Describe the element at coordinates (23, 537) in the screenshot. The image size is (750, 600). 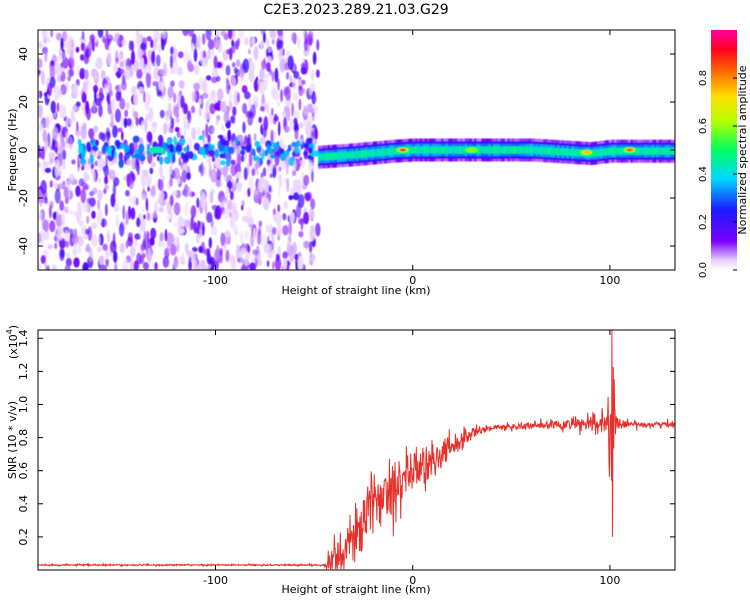
I see `y-tick-label: 0.2` at that location.